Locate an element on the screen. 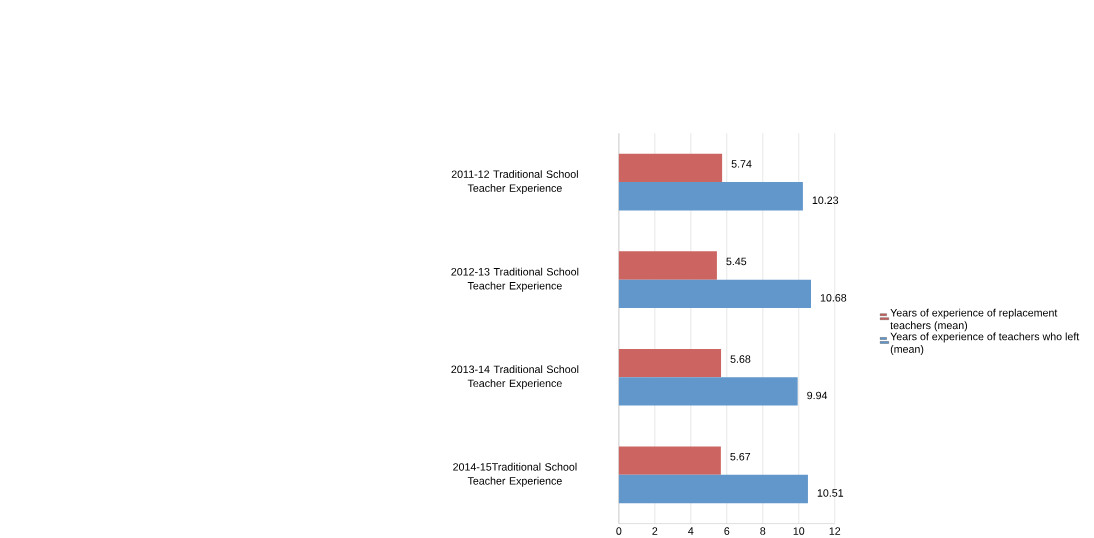  x-tick-label: 6 is located at coordinates (727, 531).